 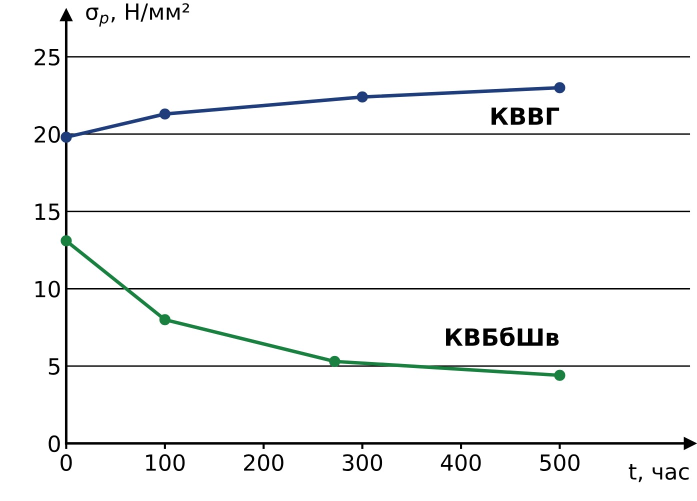 What do you see at coordinates (362, 463) in the screenshot?
I see `x-tick-label: 300` at bounding box center [362, 463].